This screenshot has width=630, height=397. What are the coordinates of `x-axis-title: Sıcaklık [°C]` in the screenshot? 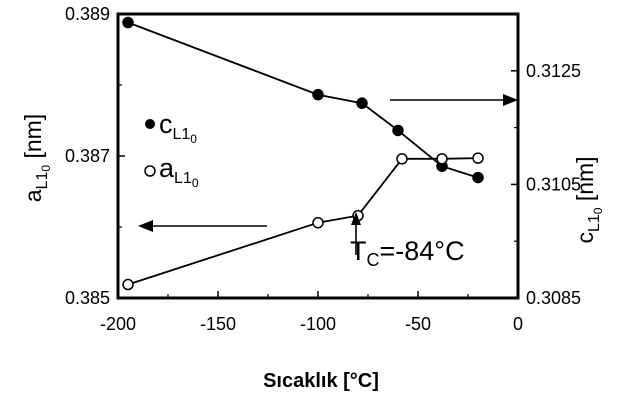 It's located at (321, 381).